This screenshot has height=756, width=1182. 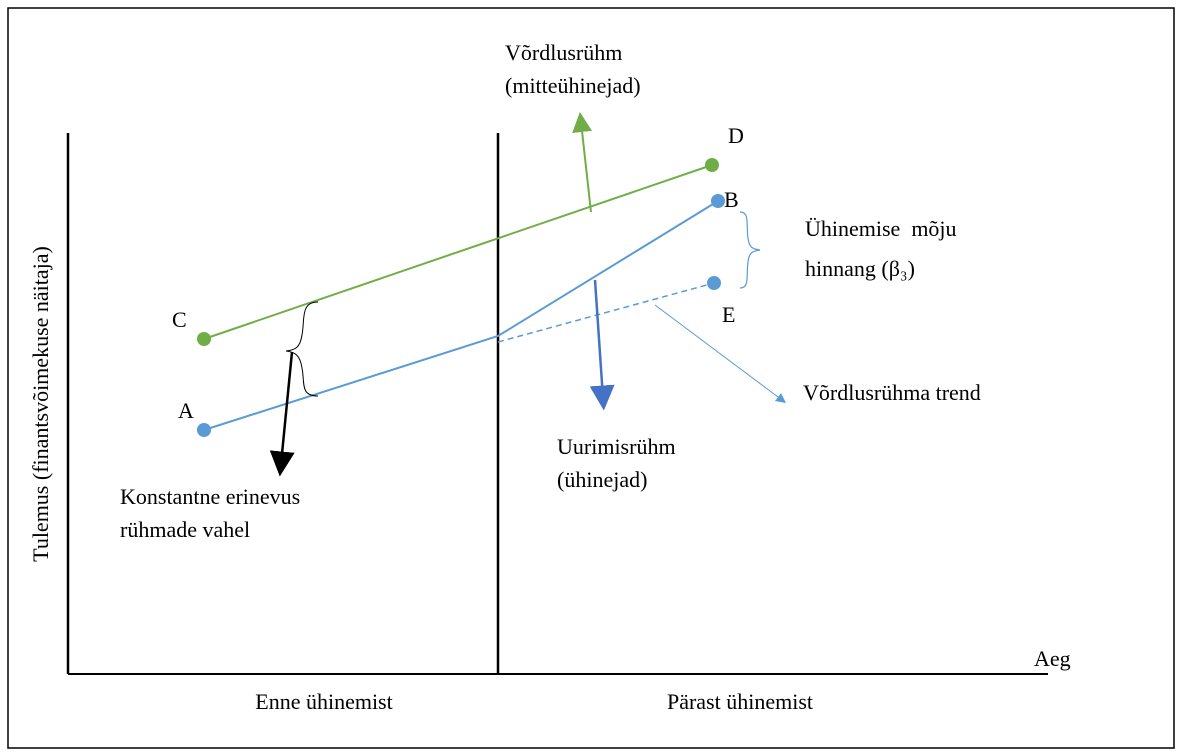 What do you see at coordinates (458, 252) in the screenshot?
I see `comparison-line` at bounding box center [458, 252].